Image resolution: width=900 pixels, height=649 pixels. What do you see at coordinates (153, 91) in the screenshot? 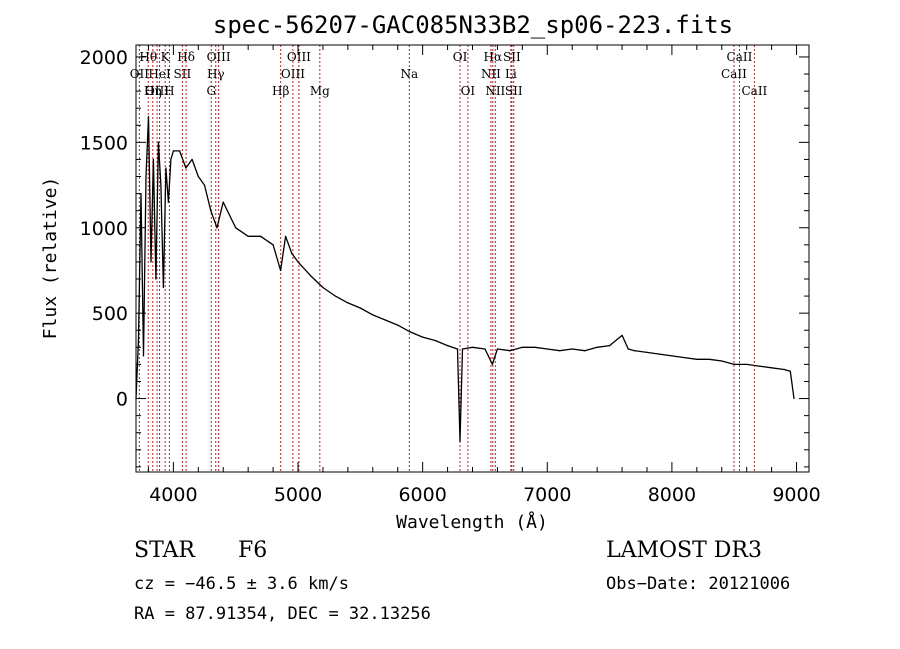
I see `spectral-line-label: Hη` at bounding box center [153, 91].